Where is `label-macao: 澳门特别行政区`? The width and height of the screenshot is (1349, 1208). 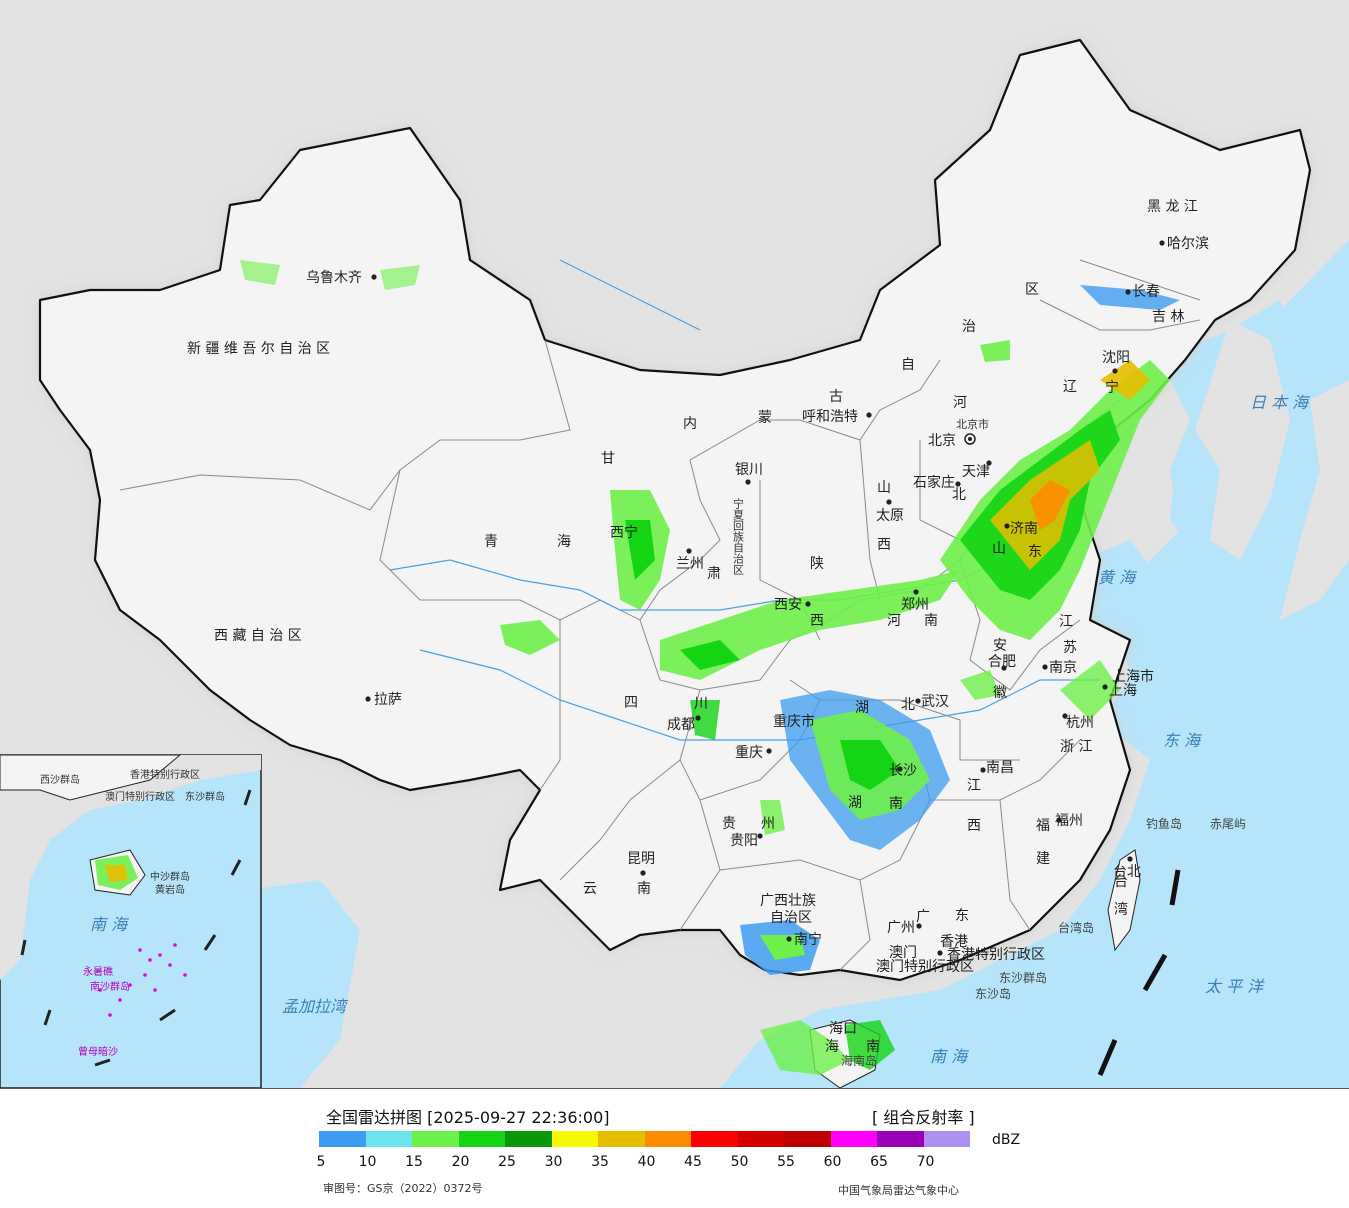 label-macao: 澳门特别行政区 is located at coordinates (925, 967).